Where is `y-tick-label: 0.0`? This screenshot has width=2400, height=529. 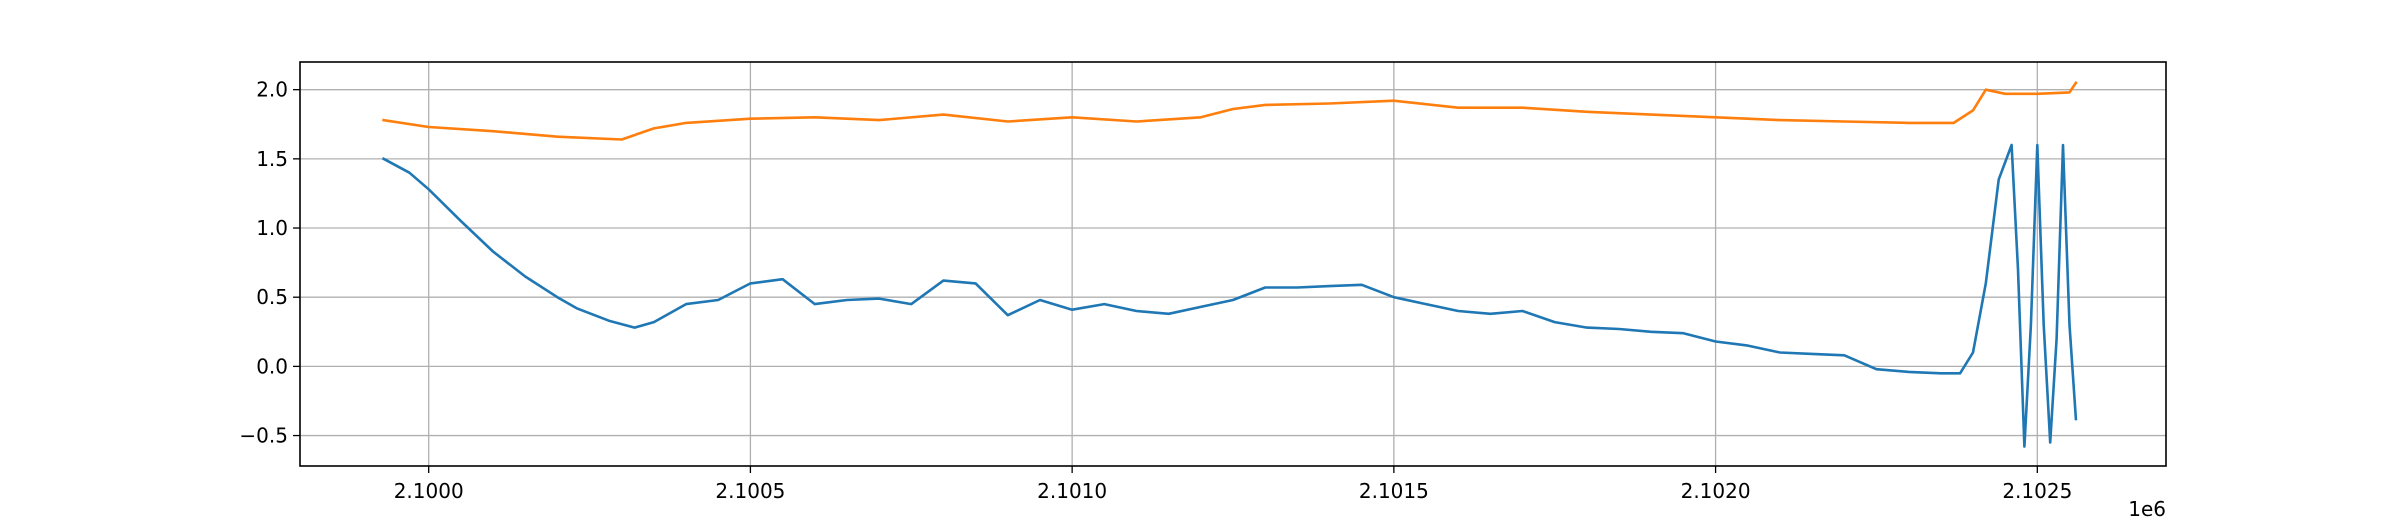 y-tick-label: 0.0 is located at coordinates (272, 366).